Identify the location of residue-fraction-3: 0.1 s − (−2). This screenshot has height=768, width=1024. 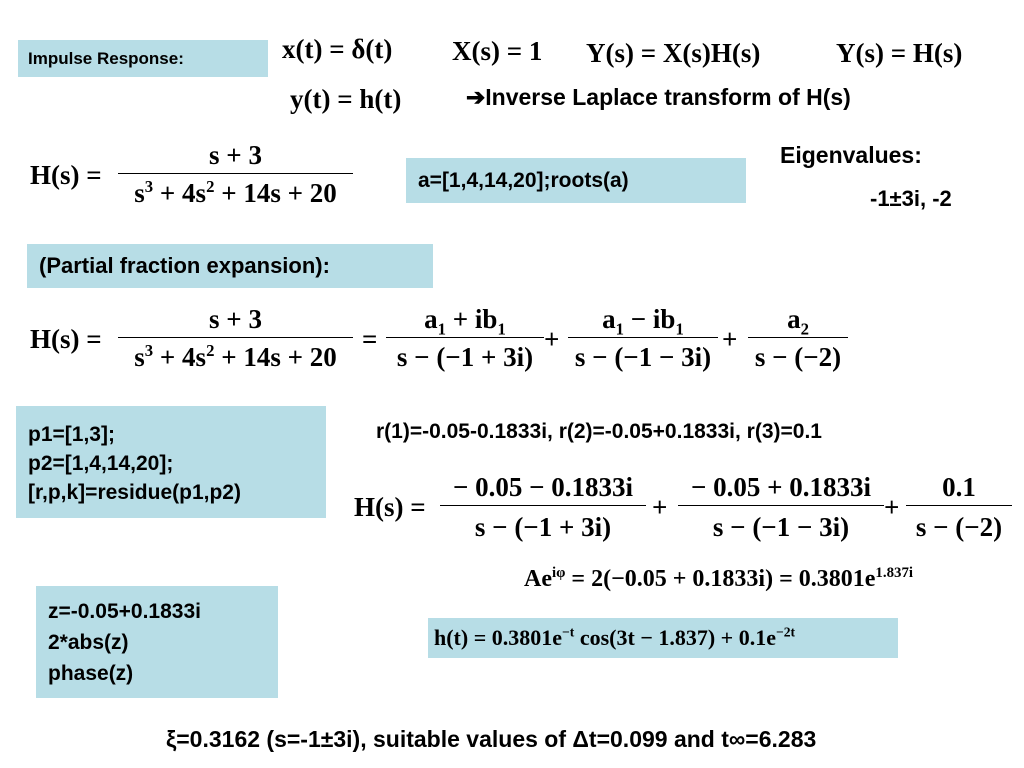
(959, 507).